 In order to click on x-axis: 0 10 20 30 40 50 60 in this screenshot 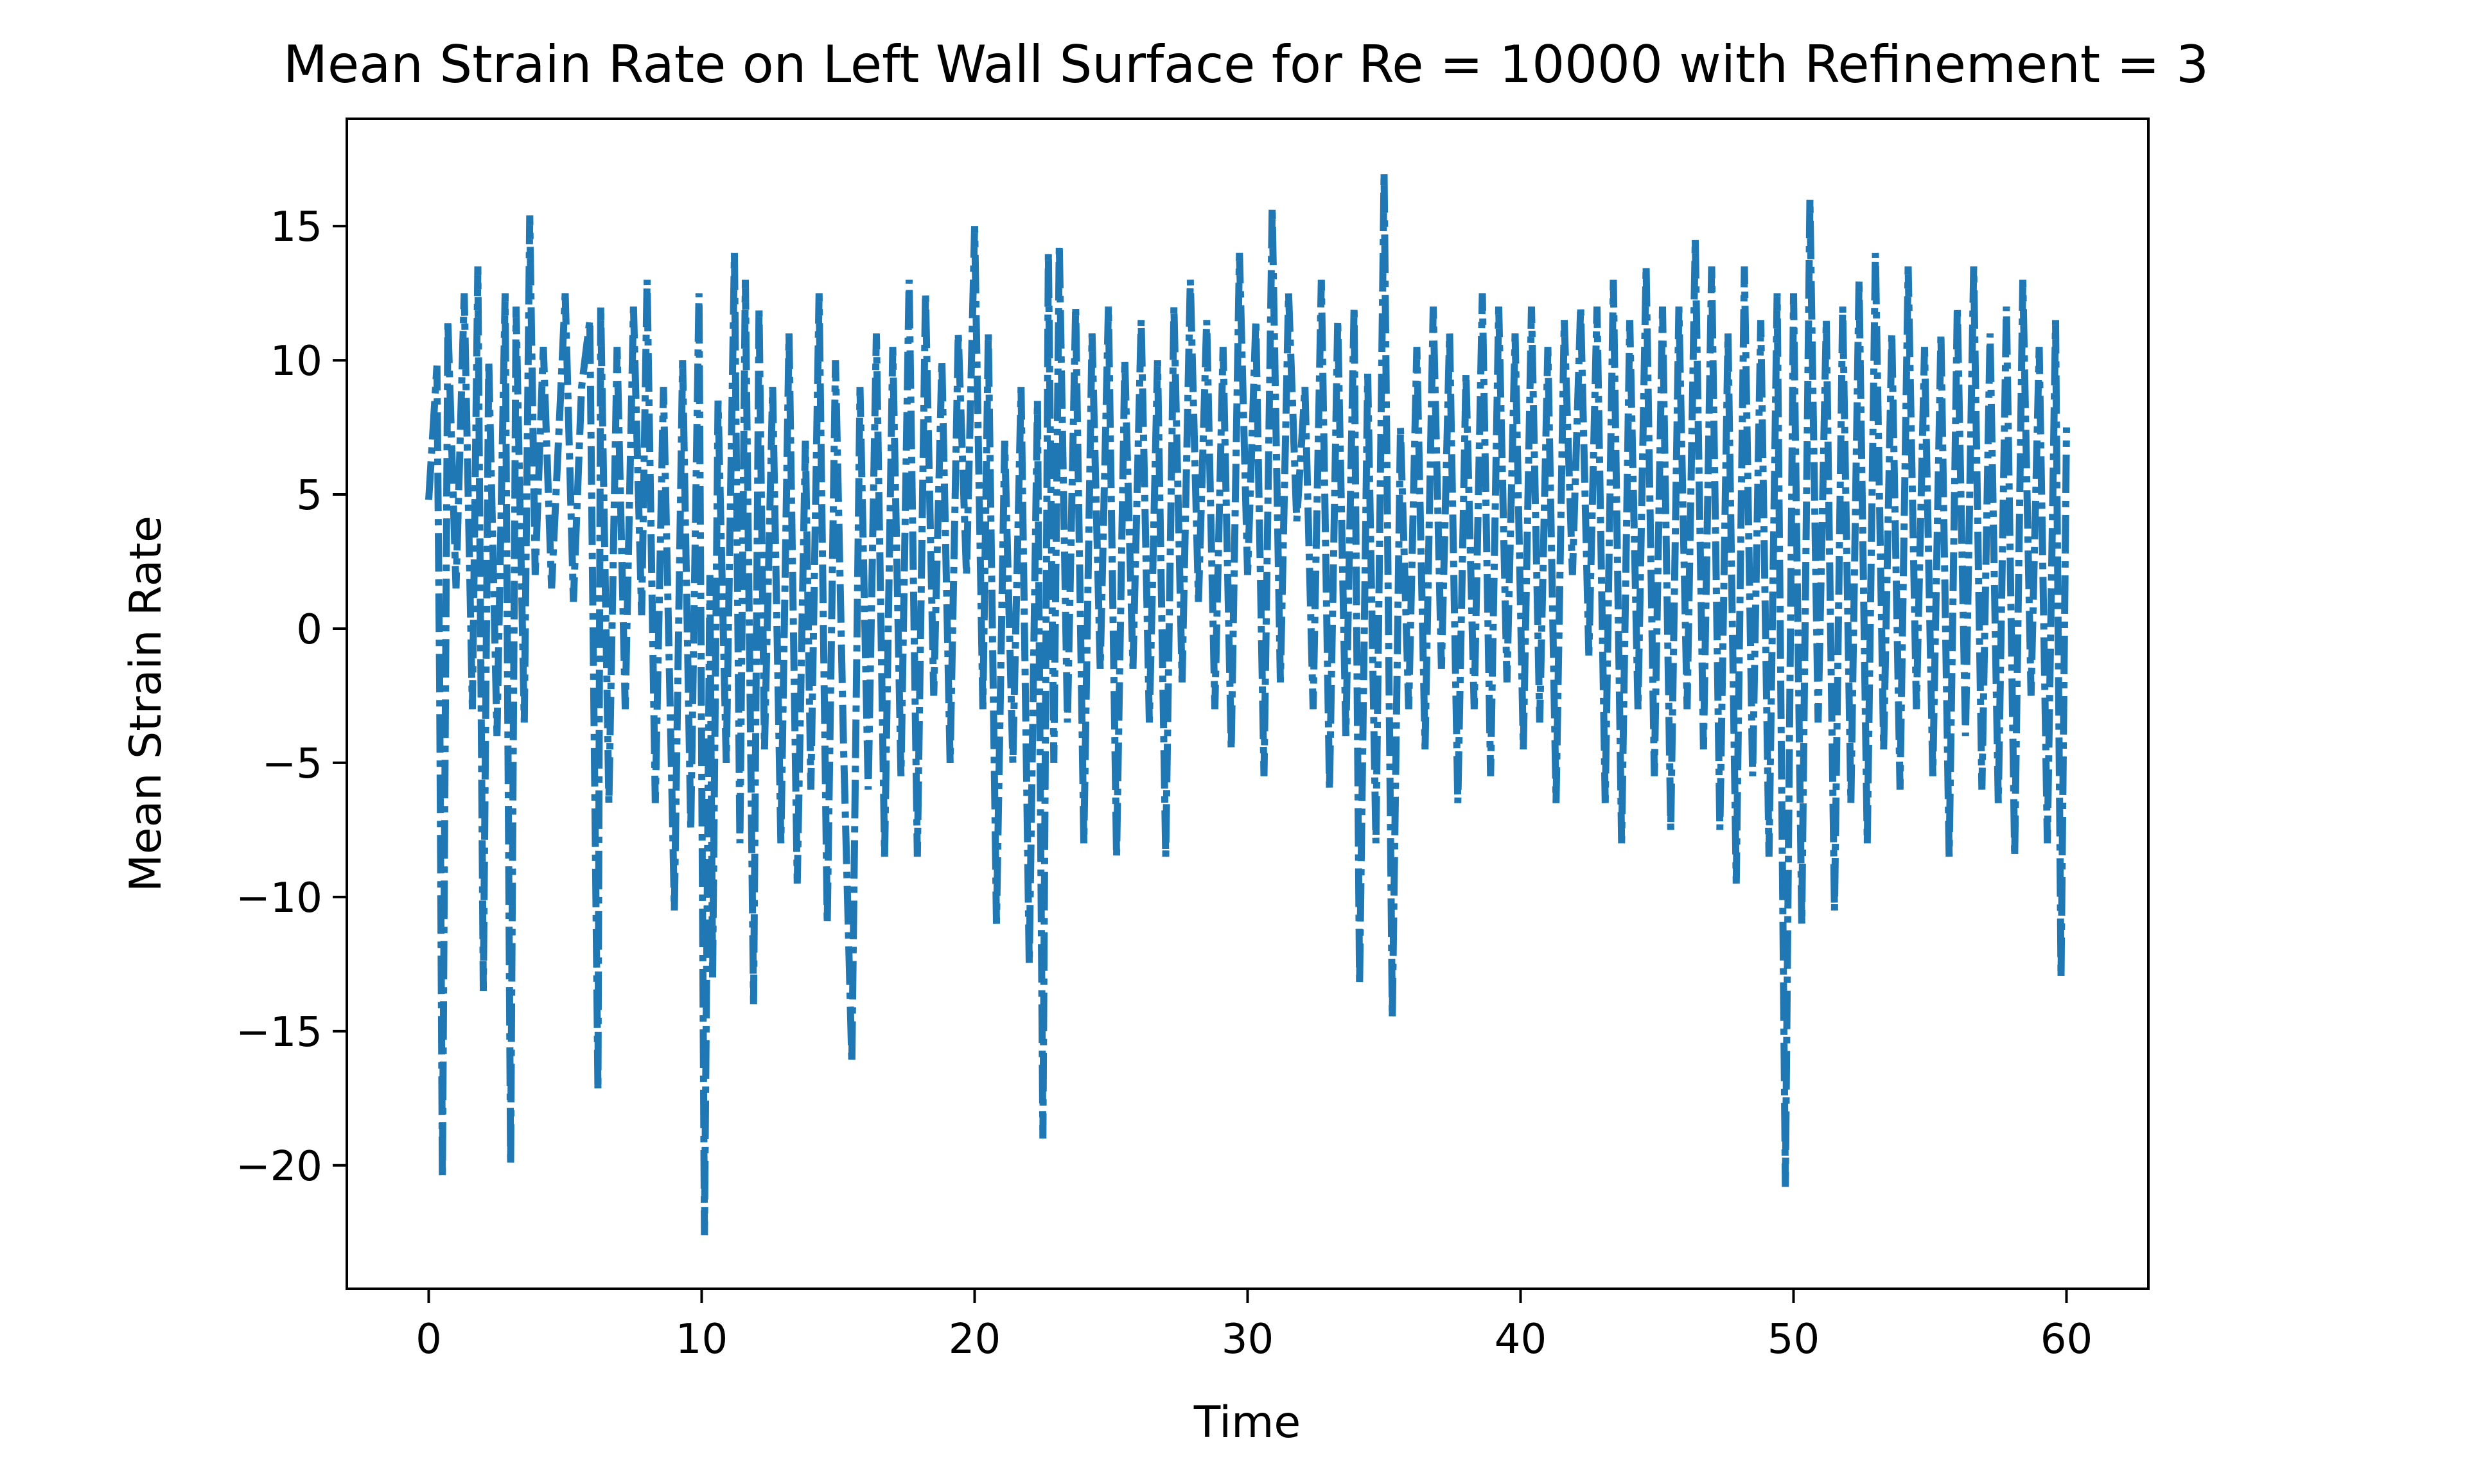, I will do `click(1254, 1326)`.